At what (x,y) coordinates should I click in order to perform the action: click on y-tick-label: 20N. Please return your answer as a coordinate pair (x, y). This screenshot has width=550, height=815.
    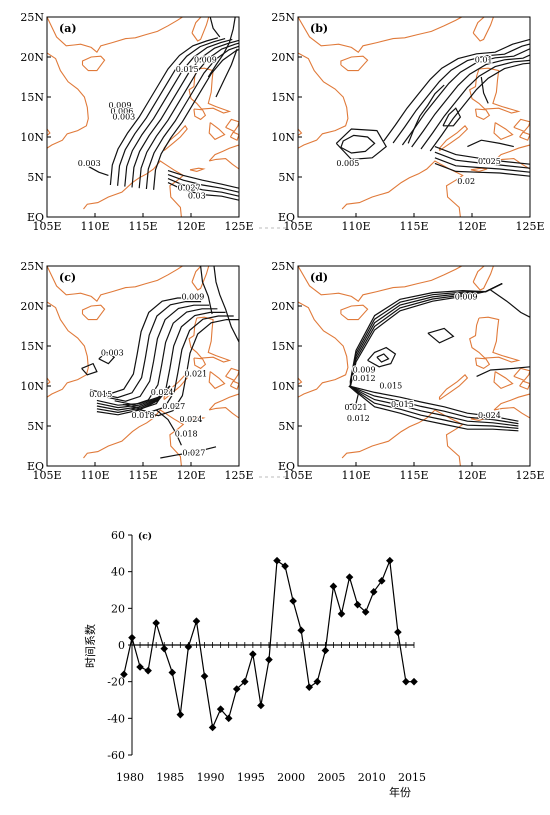
    Looking at the image, I should click on (32, 306).